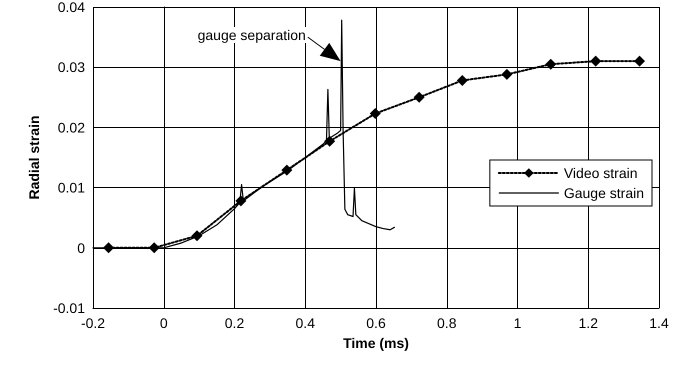 The image size is (682, 366). Describe the element at coordinates (72, 127) in the screenshot. I see `y-tick-label: 0.02` at that location.